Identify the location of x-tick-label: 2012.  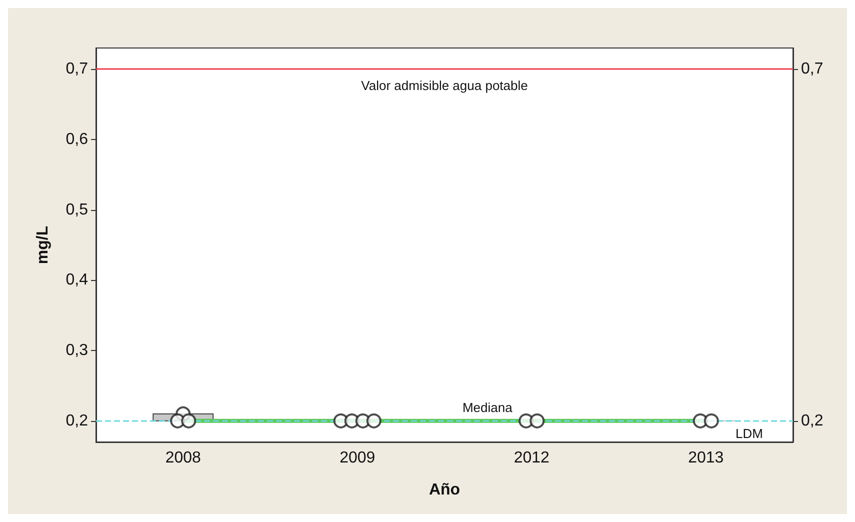
(532, 458).